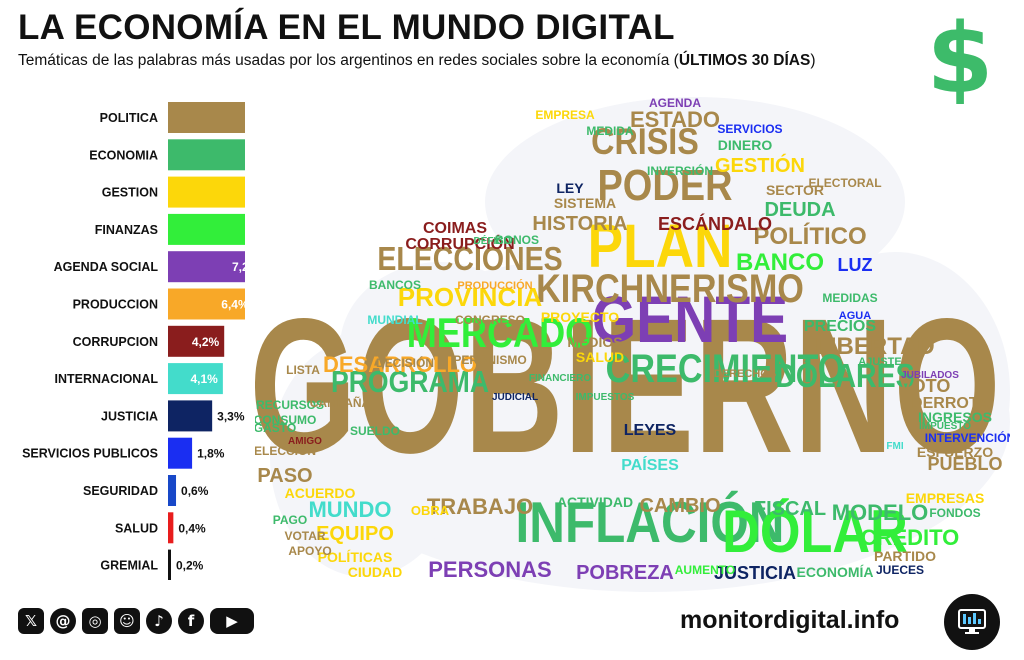  What do you see at coordinates (855, 316) in the screenshot?
I see `cloud-word: AGUA` at bounding box center [855, 316].